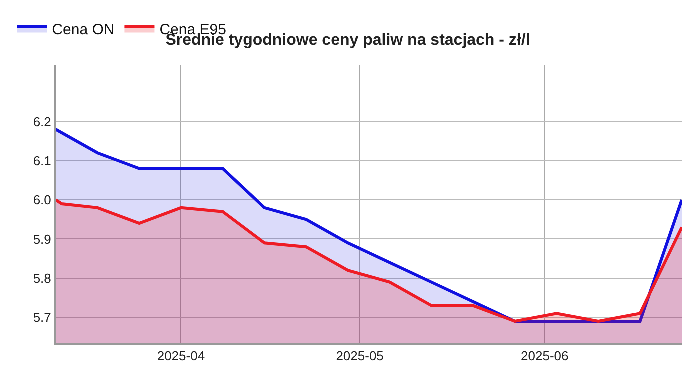 Image resolution: width=696 pixels, height=376 pixels. What do you see at coordinates (42, 160) in the screenshot?
I see `y-tick-label: 6.1` at bounding box center [42, 160].